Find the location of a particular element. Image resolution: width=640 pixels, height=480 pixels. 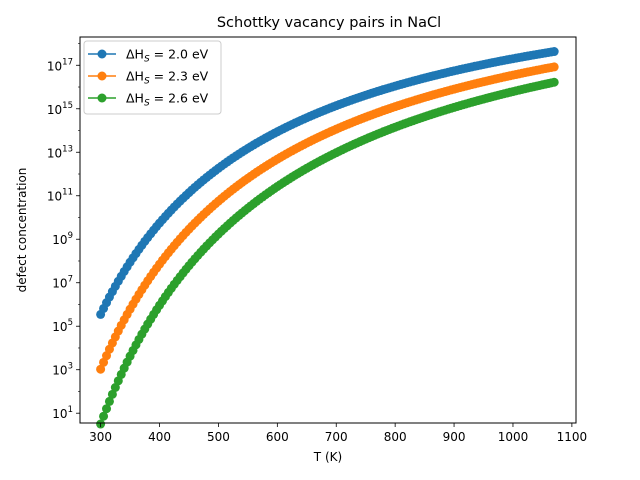

y-tick-label-17: 10¹⁷ is located at coordinates (60, 65).